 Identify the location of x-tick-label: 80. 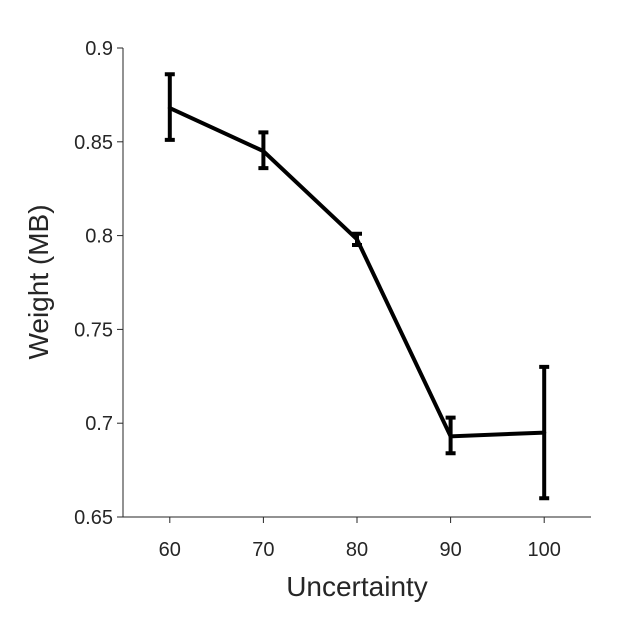
(357, 550).